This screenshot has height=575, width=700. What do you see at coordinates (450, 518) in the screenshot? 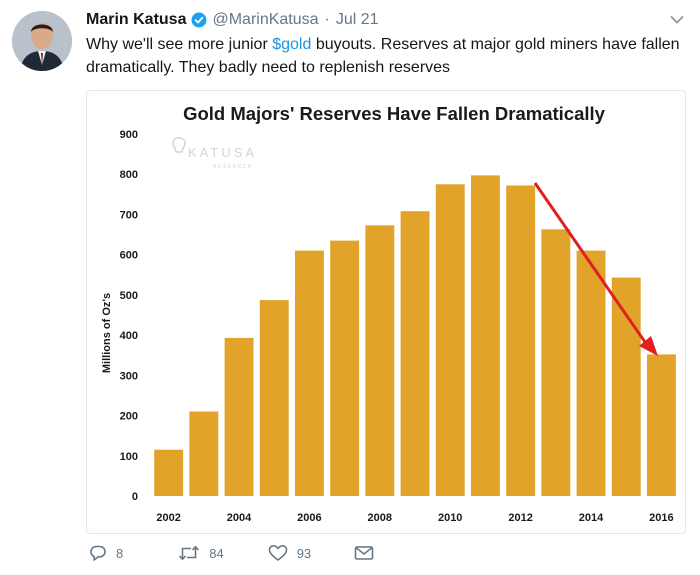
I see `x-tick-label: 2010` at bounding box center [450, 518].